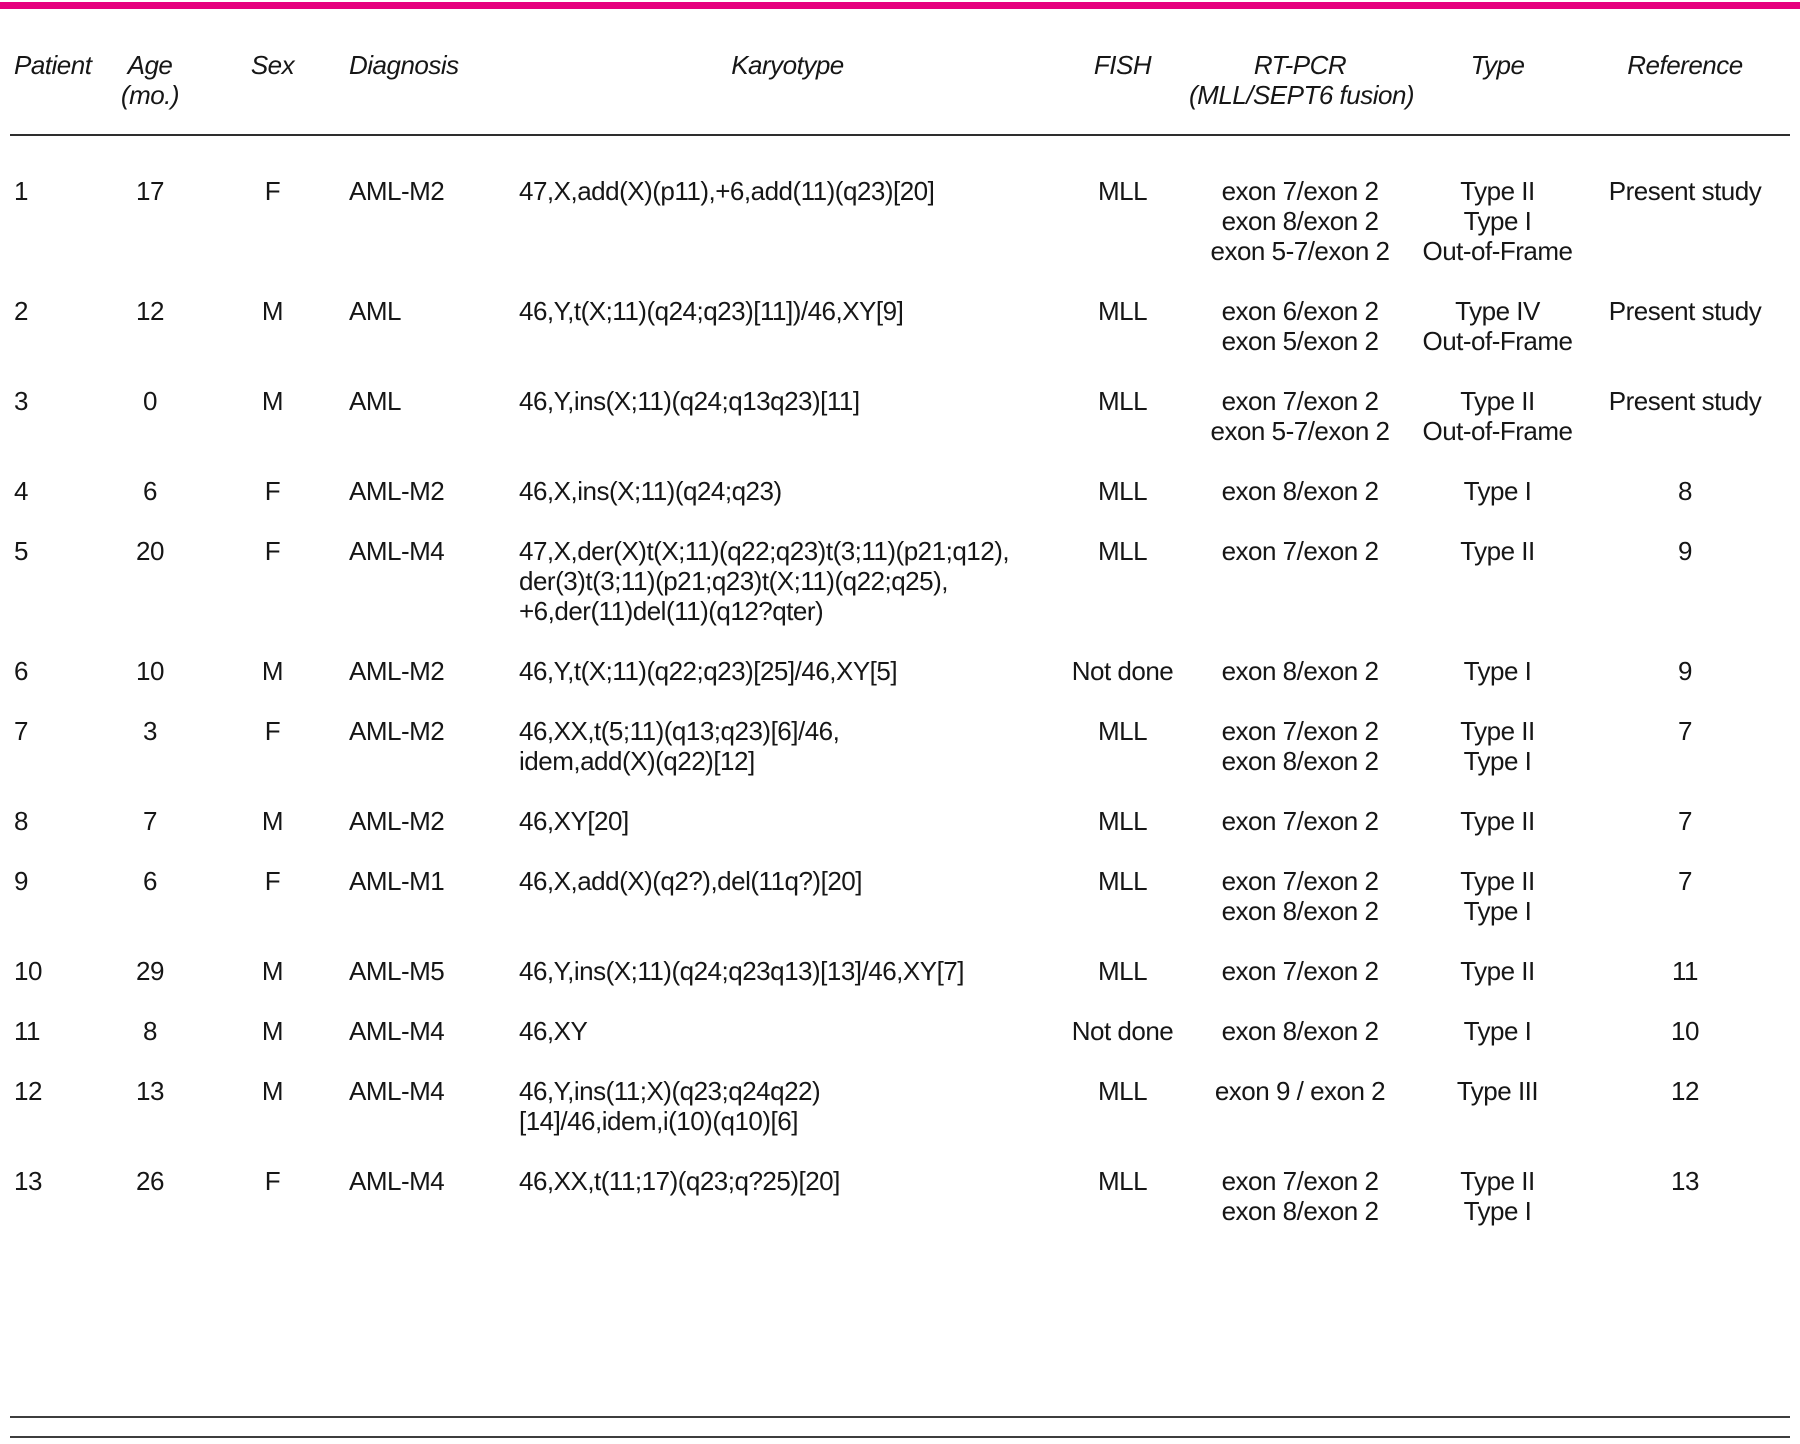 The width and height of the screenshot is (1800, 1444). I want to click on cell-line: AML-M1, so click(397, 881).